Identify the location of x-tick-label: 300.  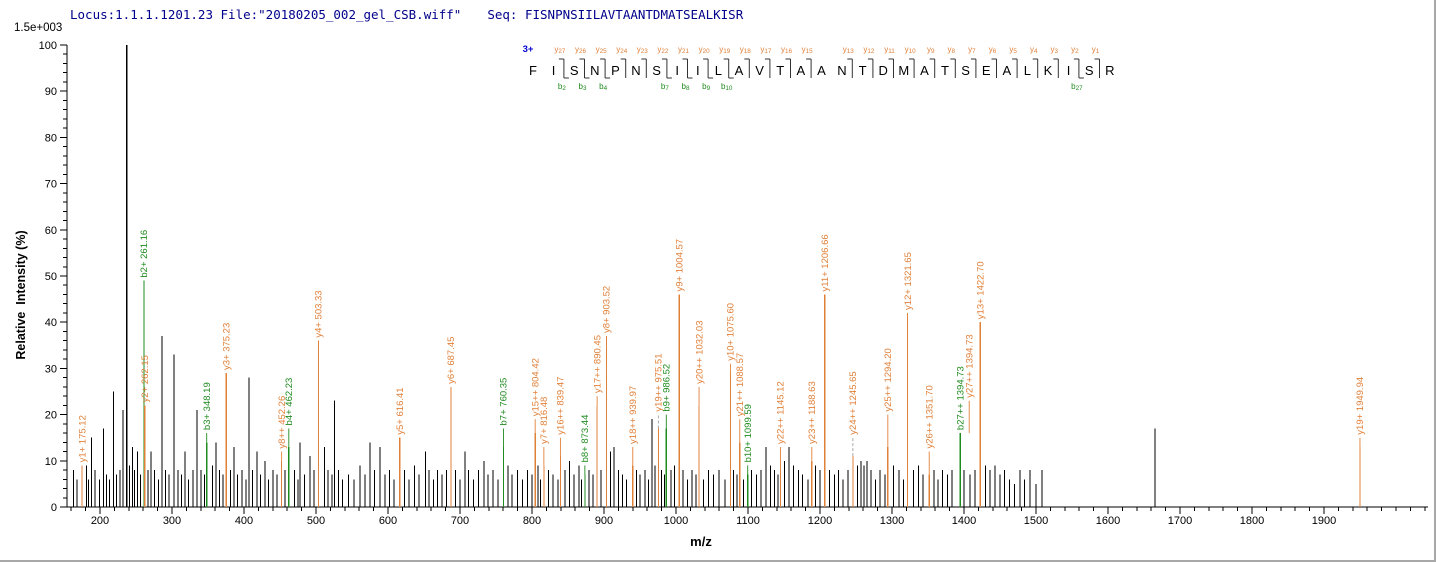
(172, 521).